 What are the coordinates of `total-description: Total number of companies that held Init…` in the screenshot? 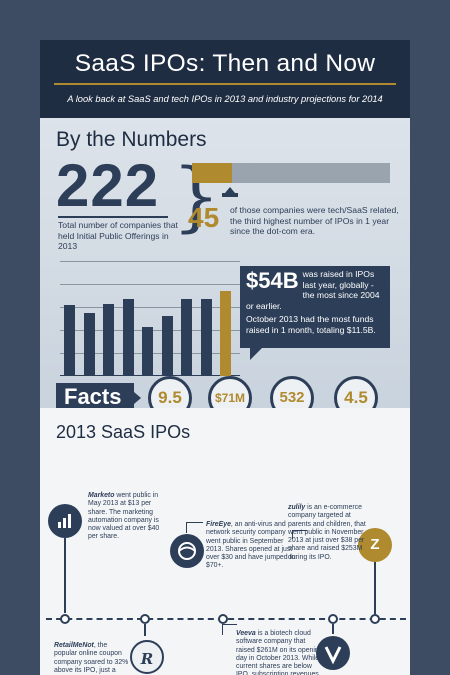 It's located at (118, 235).